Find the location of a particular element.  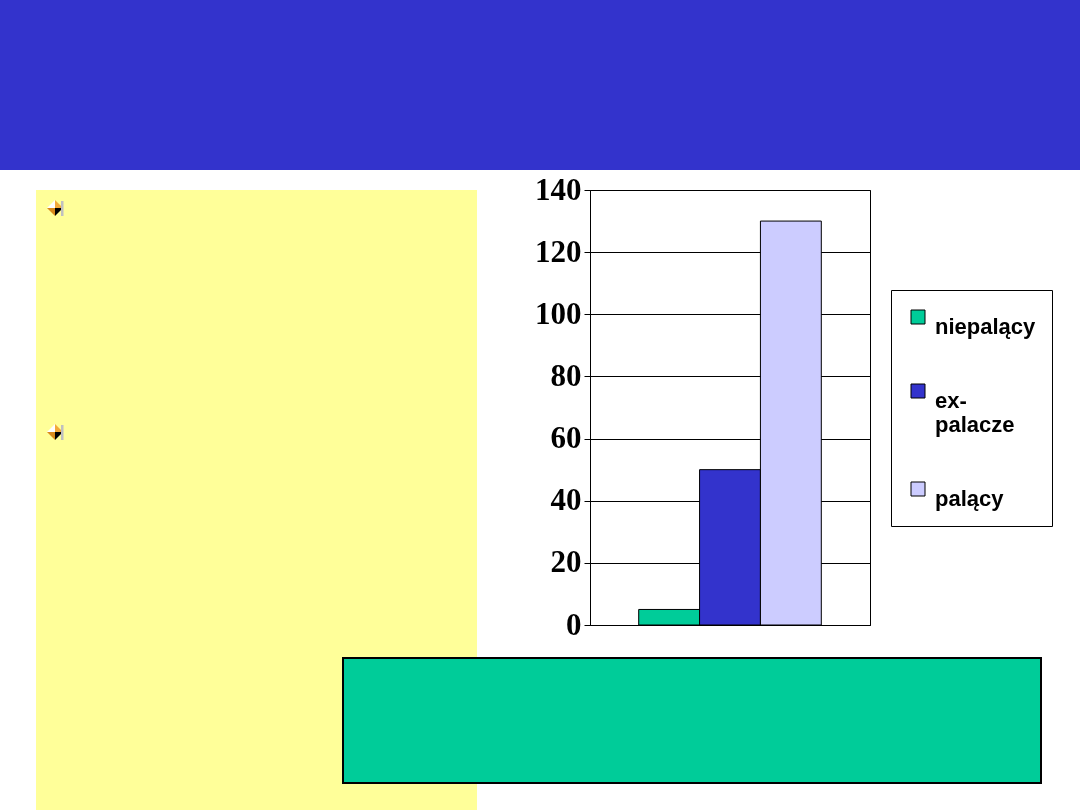

legend-label: niepalący is located at coordinates (986, 326).